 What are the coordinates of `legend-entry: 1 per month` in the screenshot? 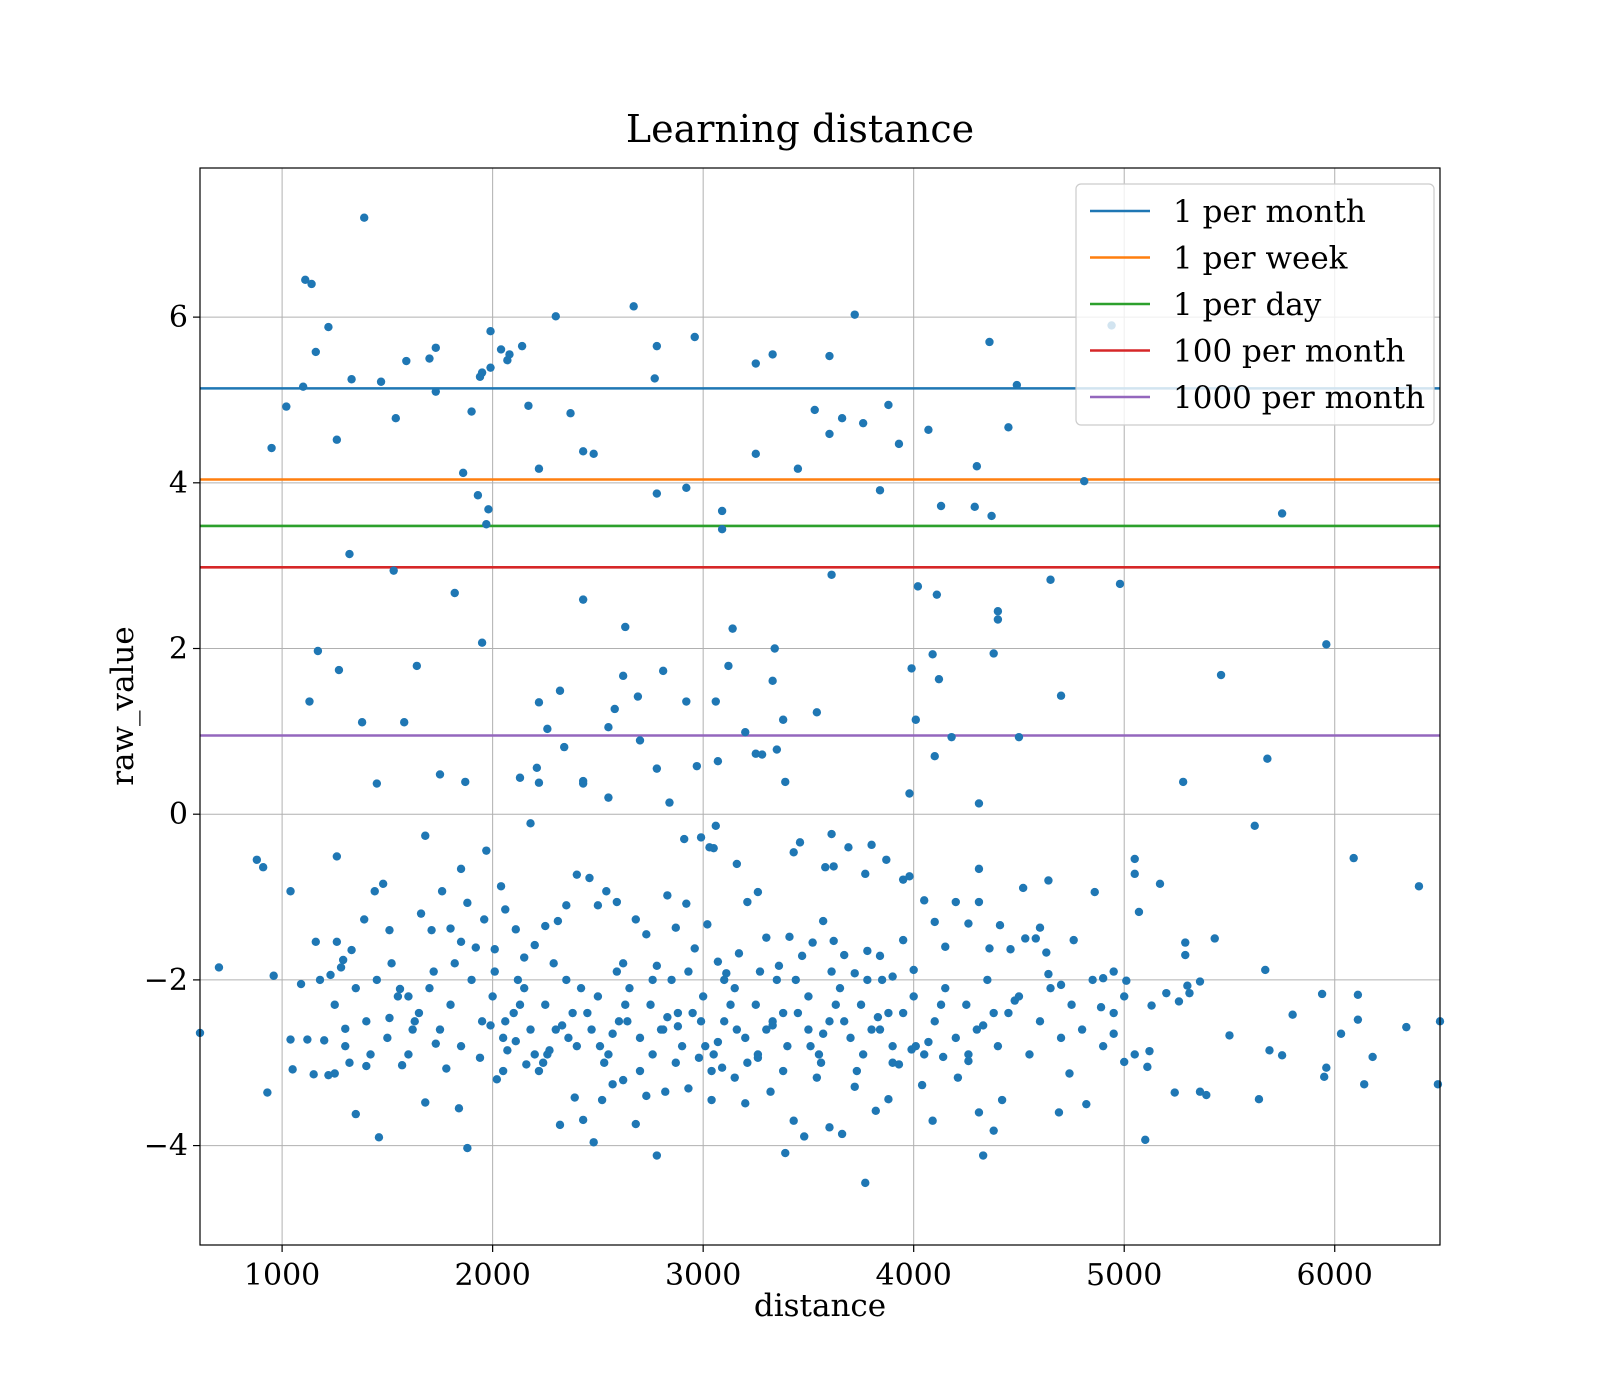 It's located at (1269, 212).